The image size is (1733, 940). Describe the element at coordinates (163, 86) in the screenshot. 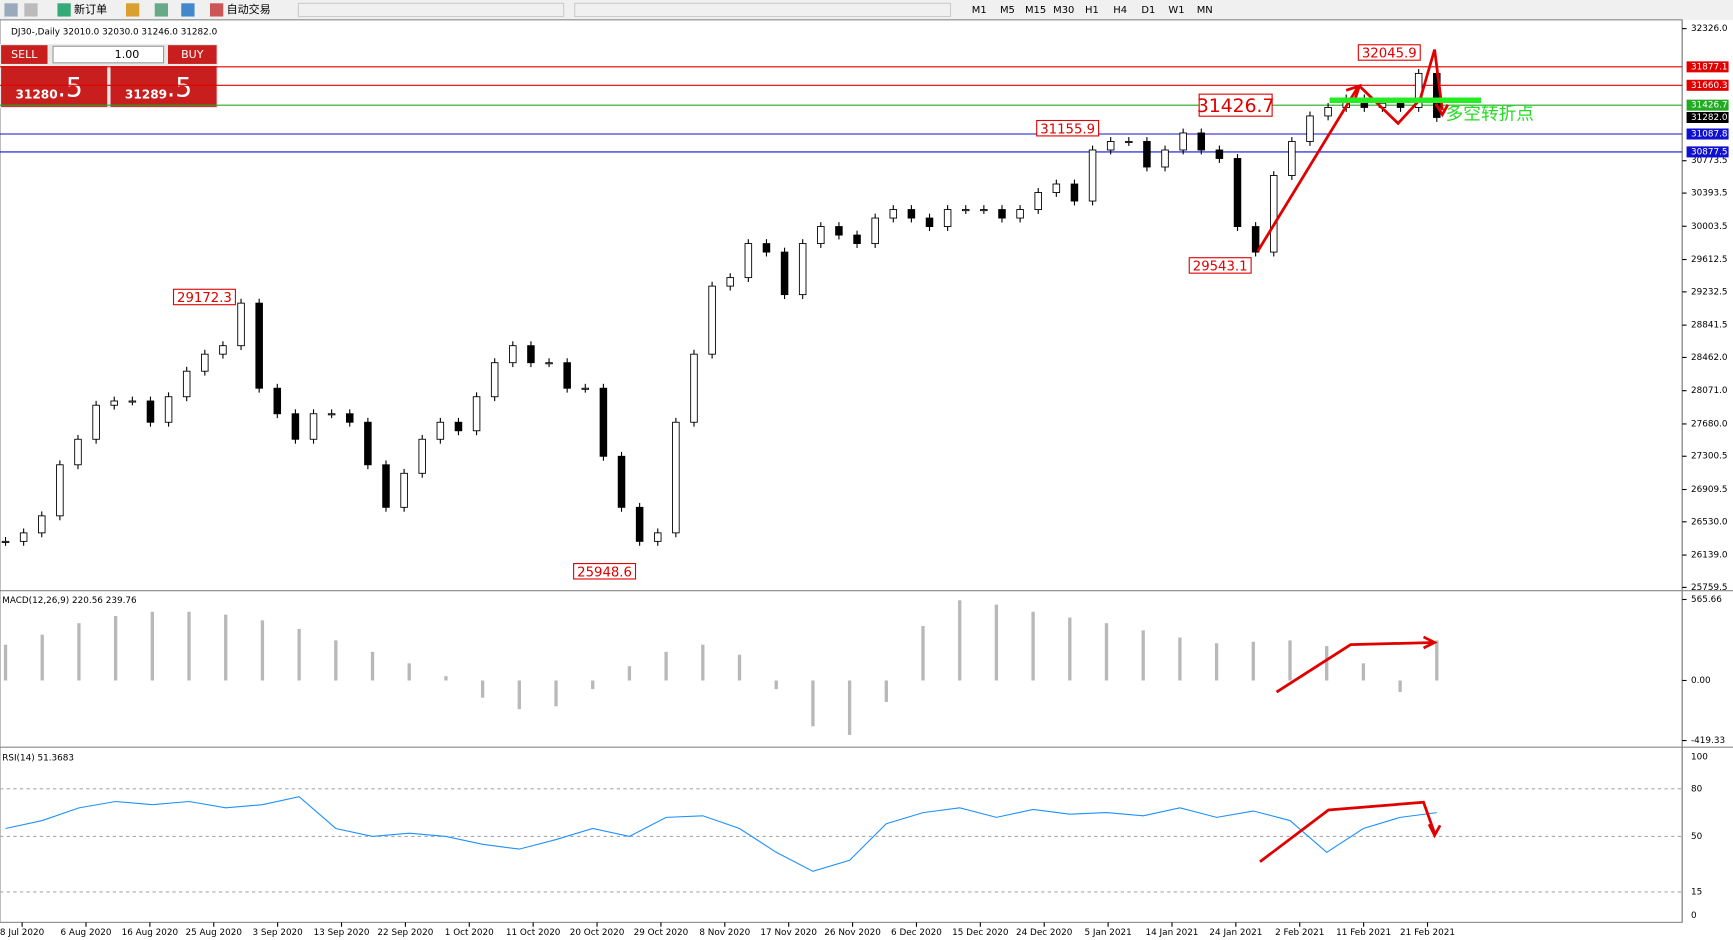

I see `ask-box` at that location.